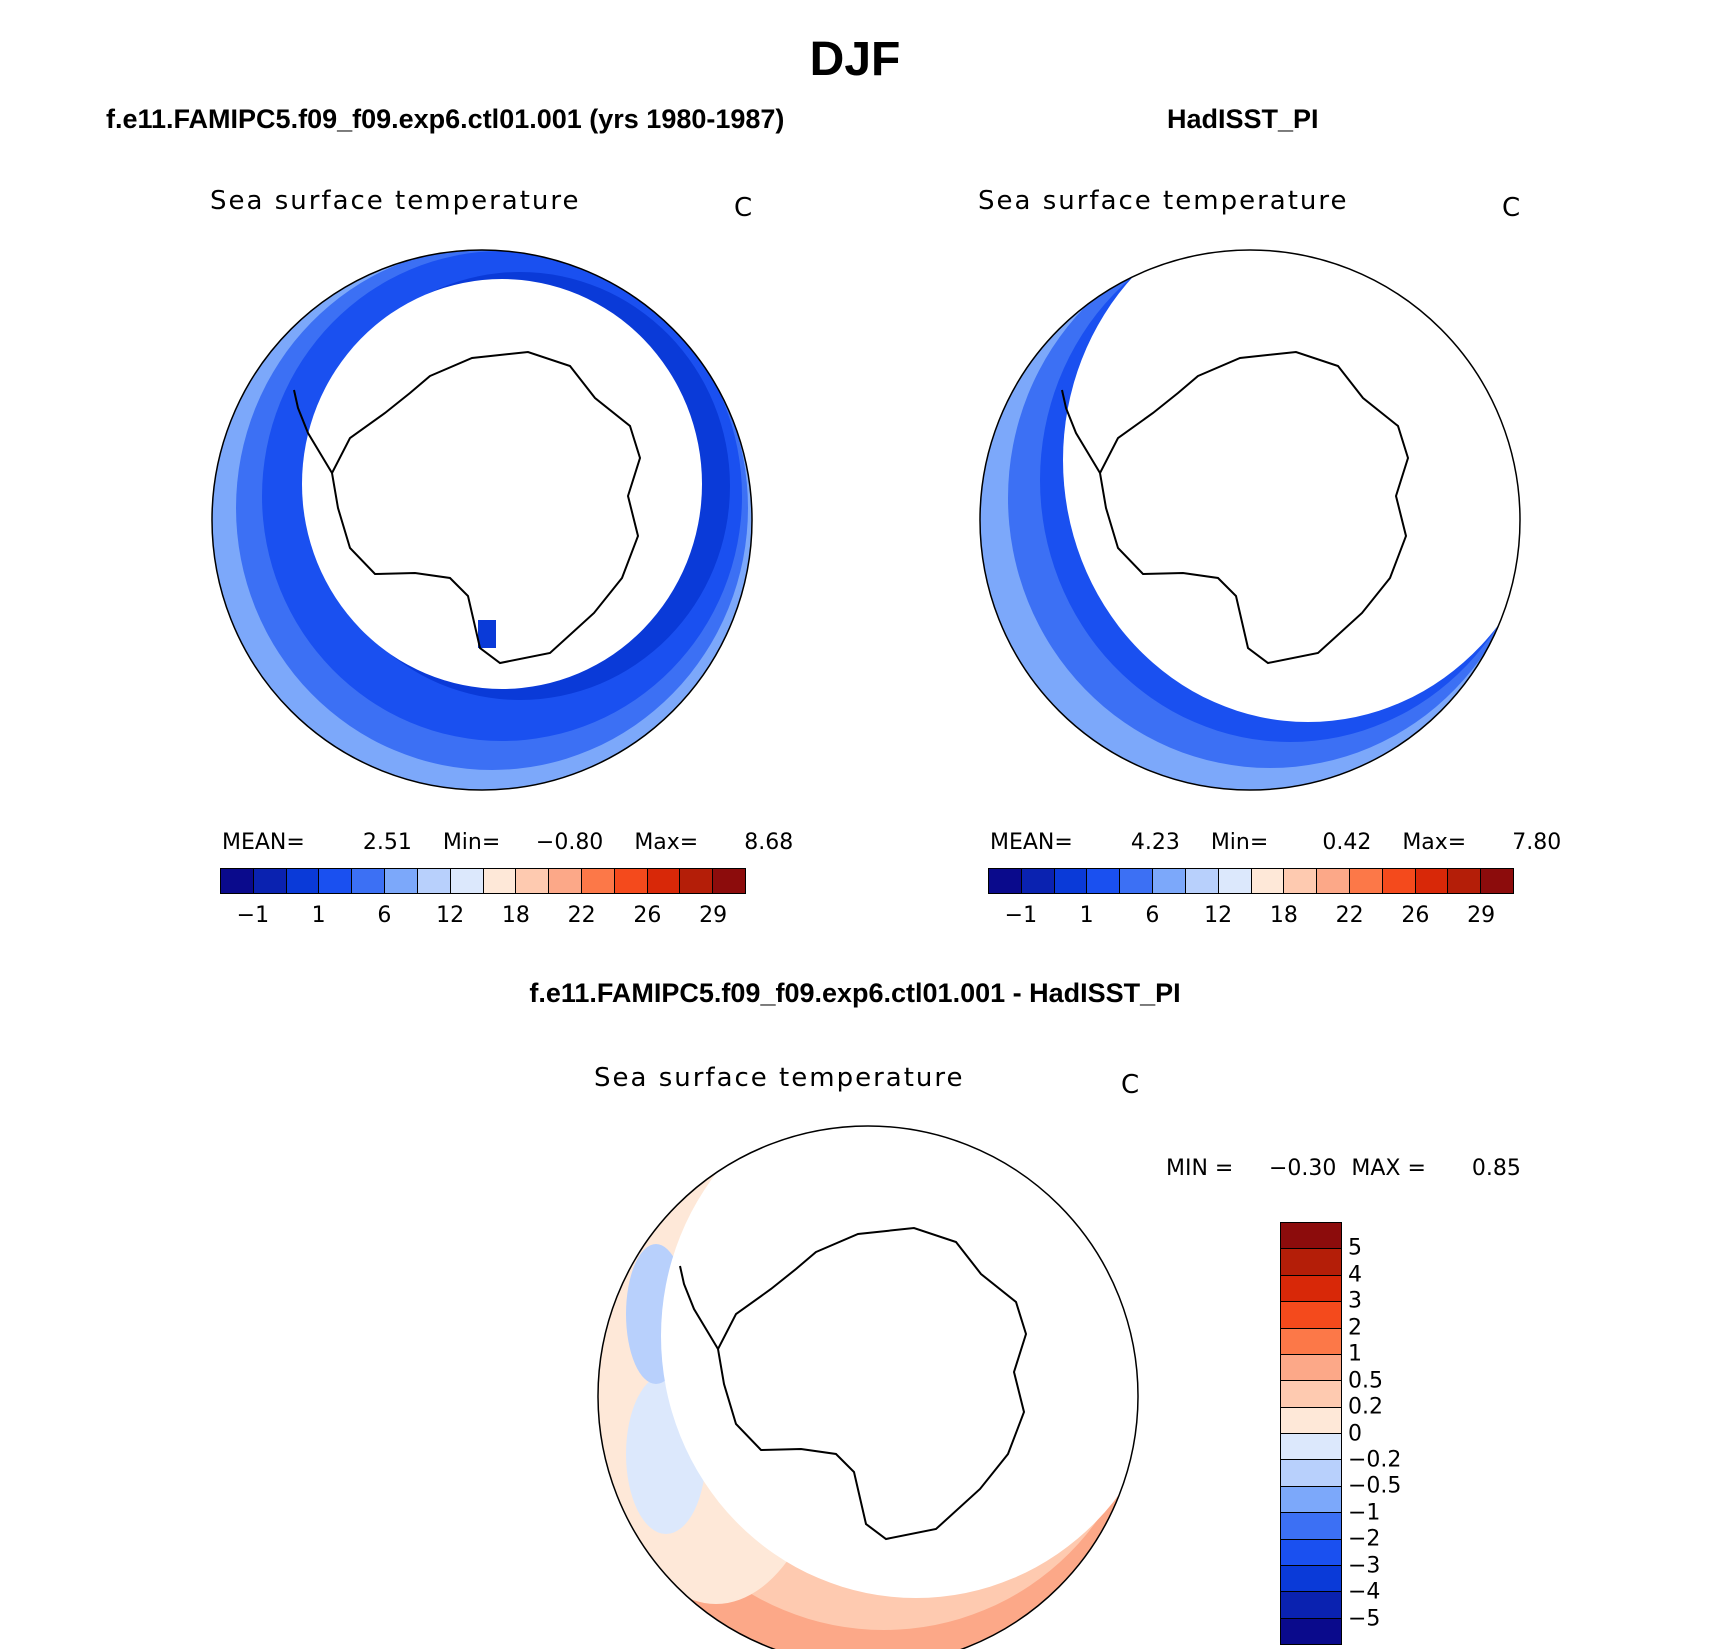 This screenshot has height=1649, width=1710. I want to click on panel-2-units: C, so click(1511, 208).